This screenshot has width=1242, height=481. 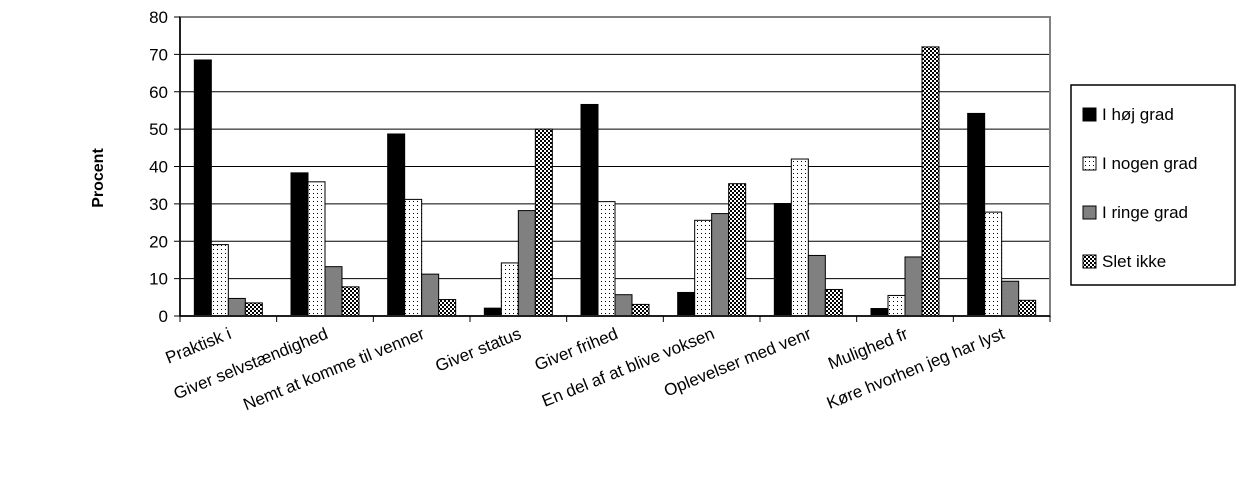 I want to click on y-tick-label-6: 60, so click(x=158, y=92).